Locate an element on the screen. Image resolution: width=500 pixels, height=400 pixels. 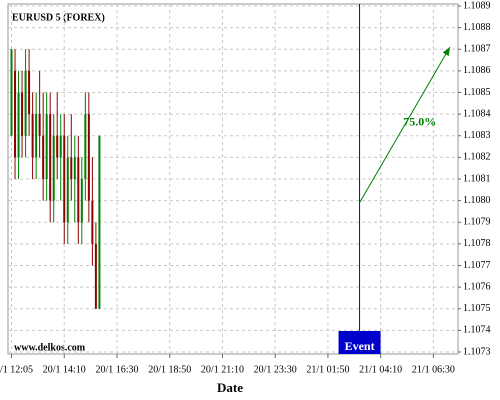
chart-title: EURUSD 5 (FOREX) is located at coordinates (58, 17).